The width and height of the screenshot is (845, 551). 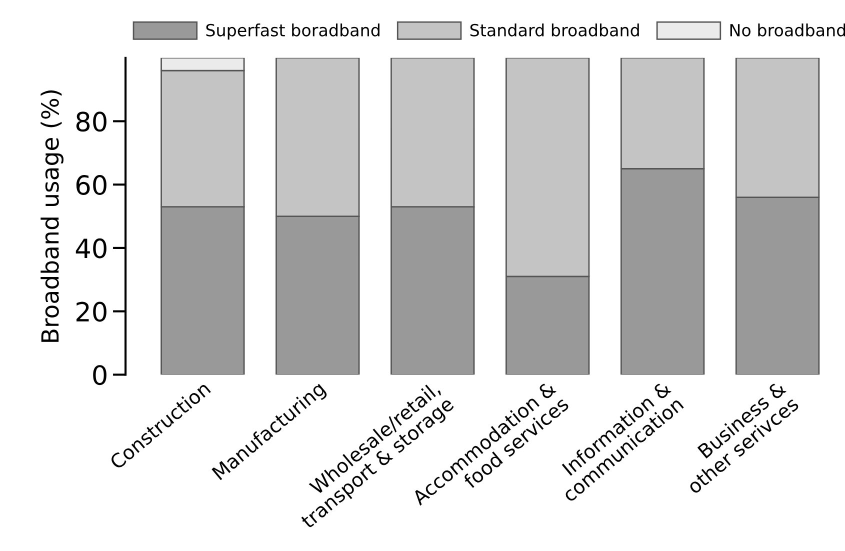 I want to click on legend-label: Standard broadband, so click(x=554, y=30).